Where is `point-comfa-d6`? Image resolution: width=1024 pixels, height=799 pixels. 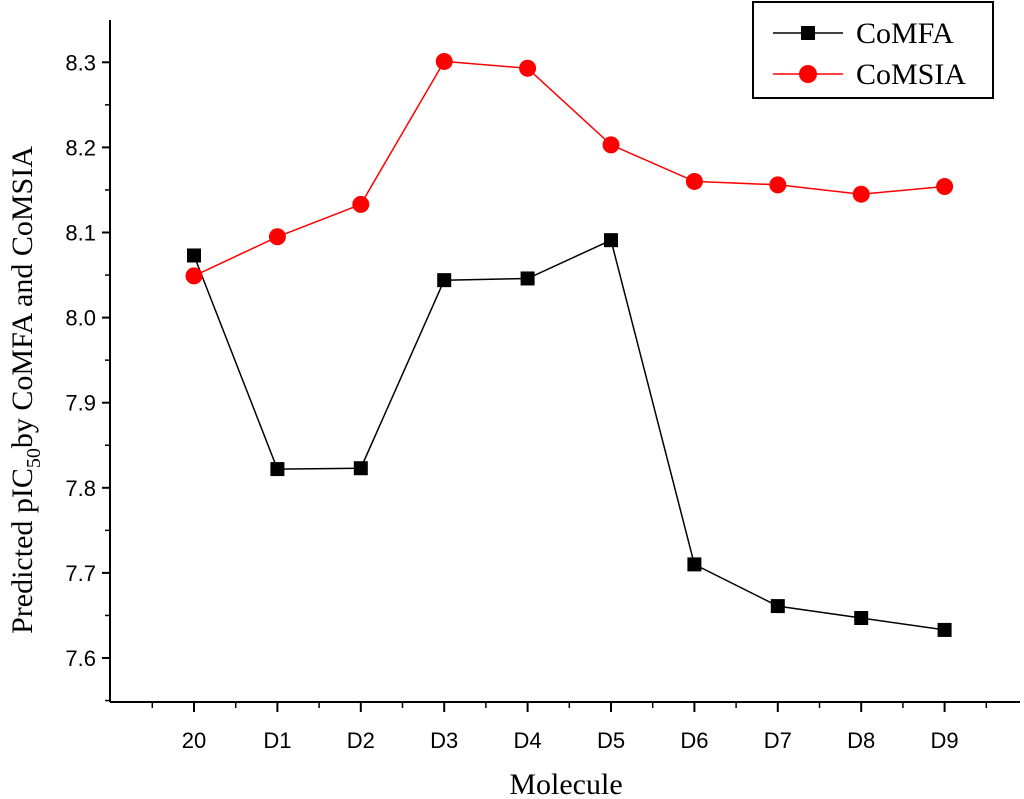 point-comfa-d6 is located at coordinates (694, 564).